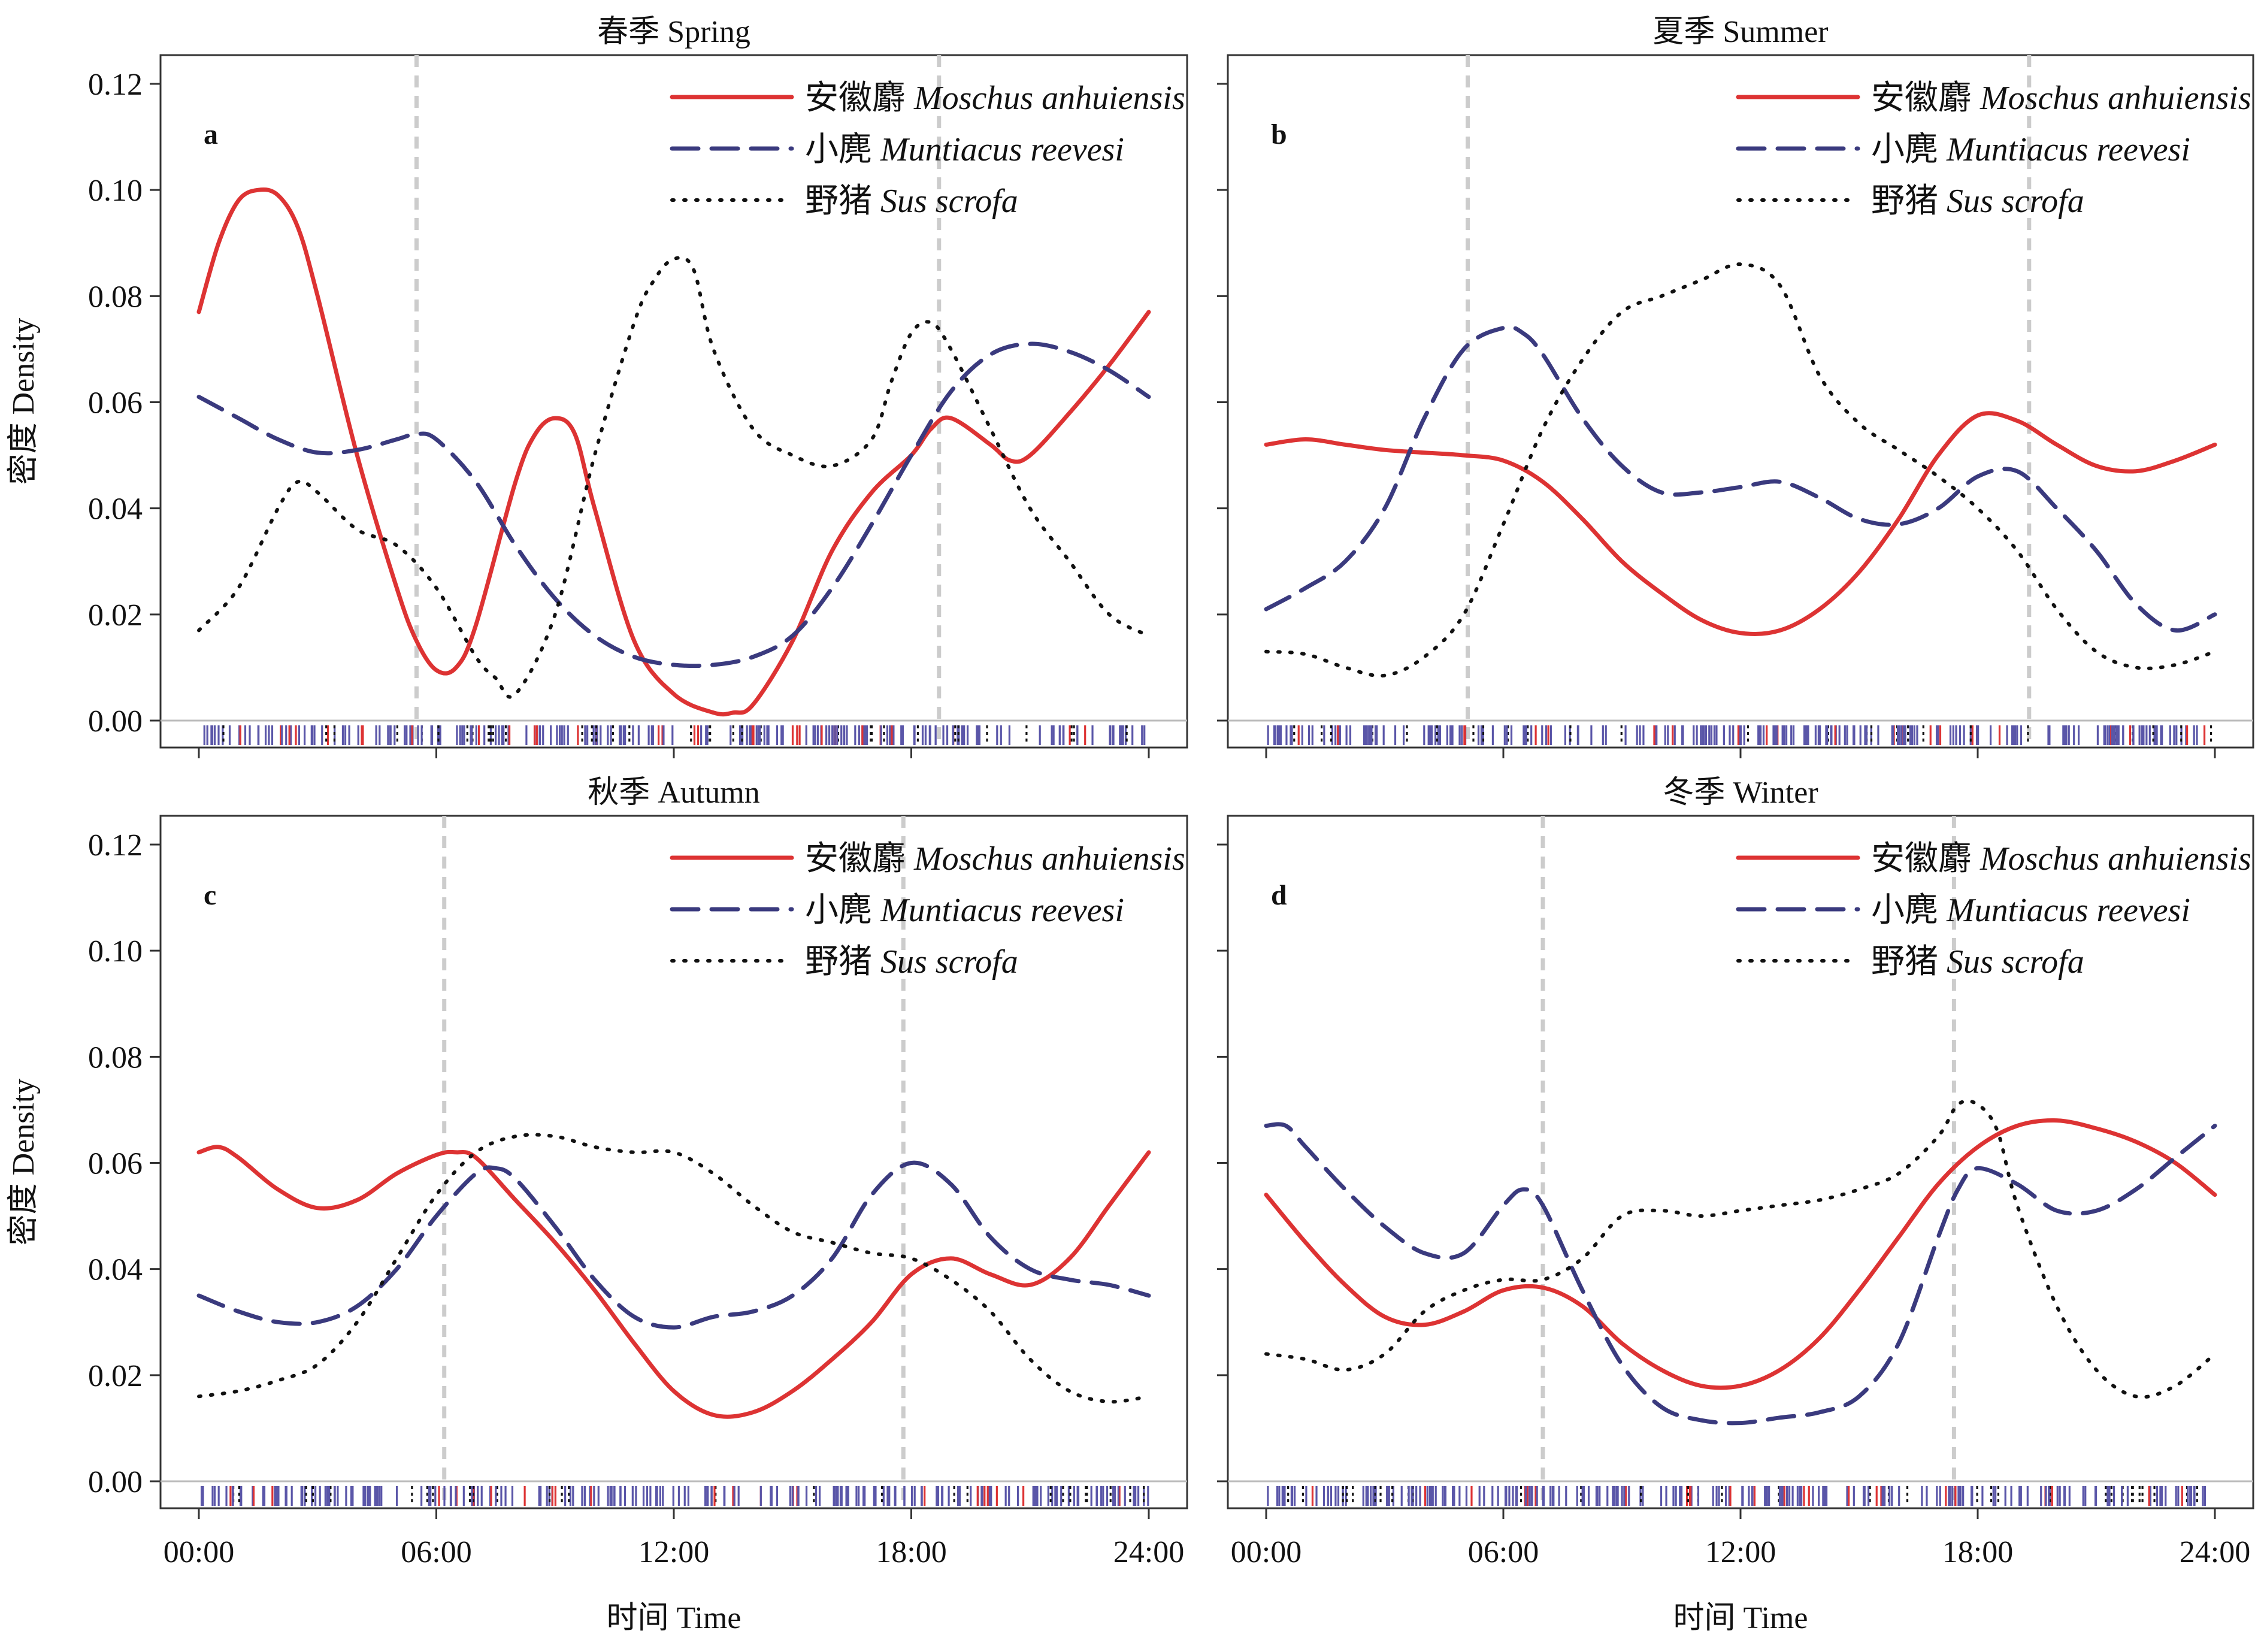  I want to click on panel-title: 冬季 Winter, so click(1740, 793).